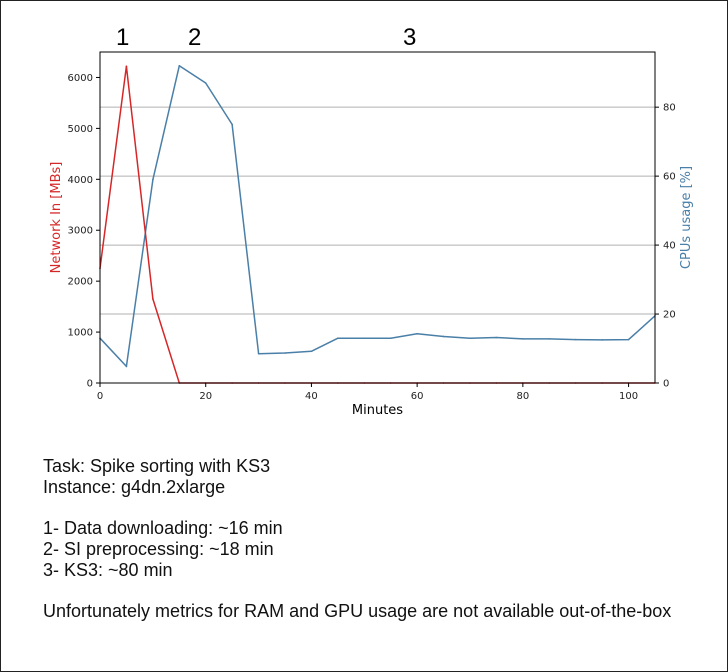 This screenshot has width=728, height=672. What do you see at coordinates (100, 396) in the screenshot?
I see `x-tick-label: 0` at bounding box center [100, 396].